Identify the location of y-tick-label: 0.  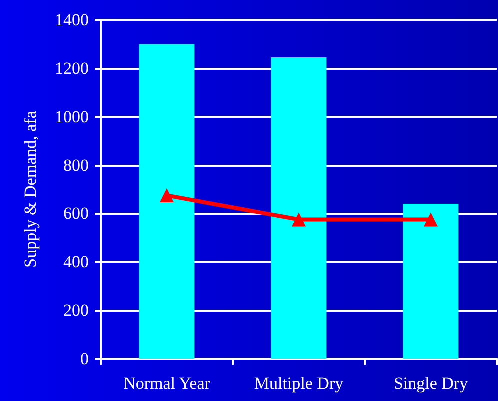
(84, 359).